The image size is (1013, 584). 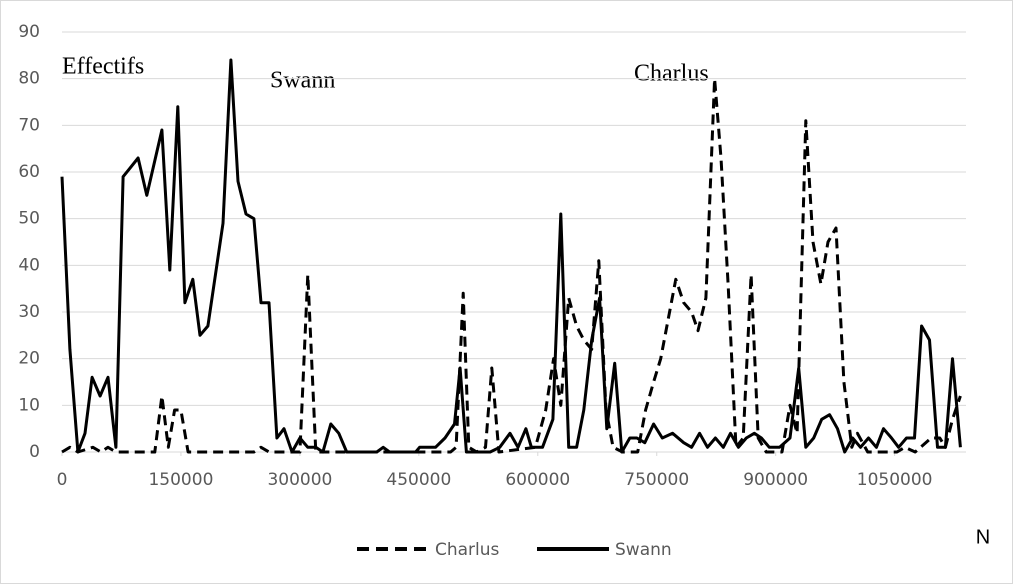 What do you see at coordinates (775, 480) in the screenshot?
I see `x-tick-label: 900000` at bounding box center [775, 480].